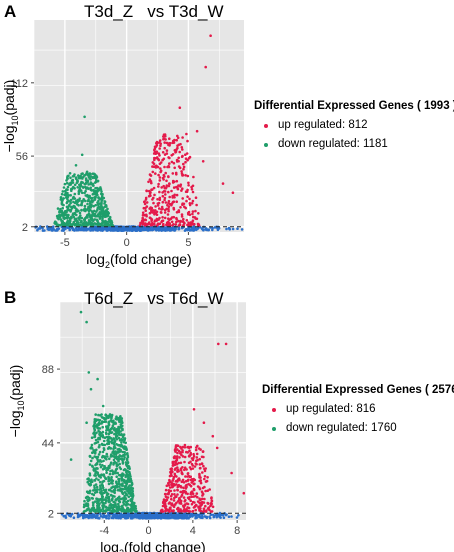  Describe the element at coordinates (127, 243) in the screenshot. I see `x-tick-label: 0` at that location.